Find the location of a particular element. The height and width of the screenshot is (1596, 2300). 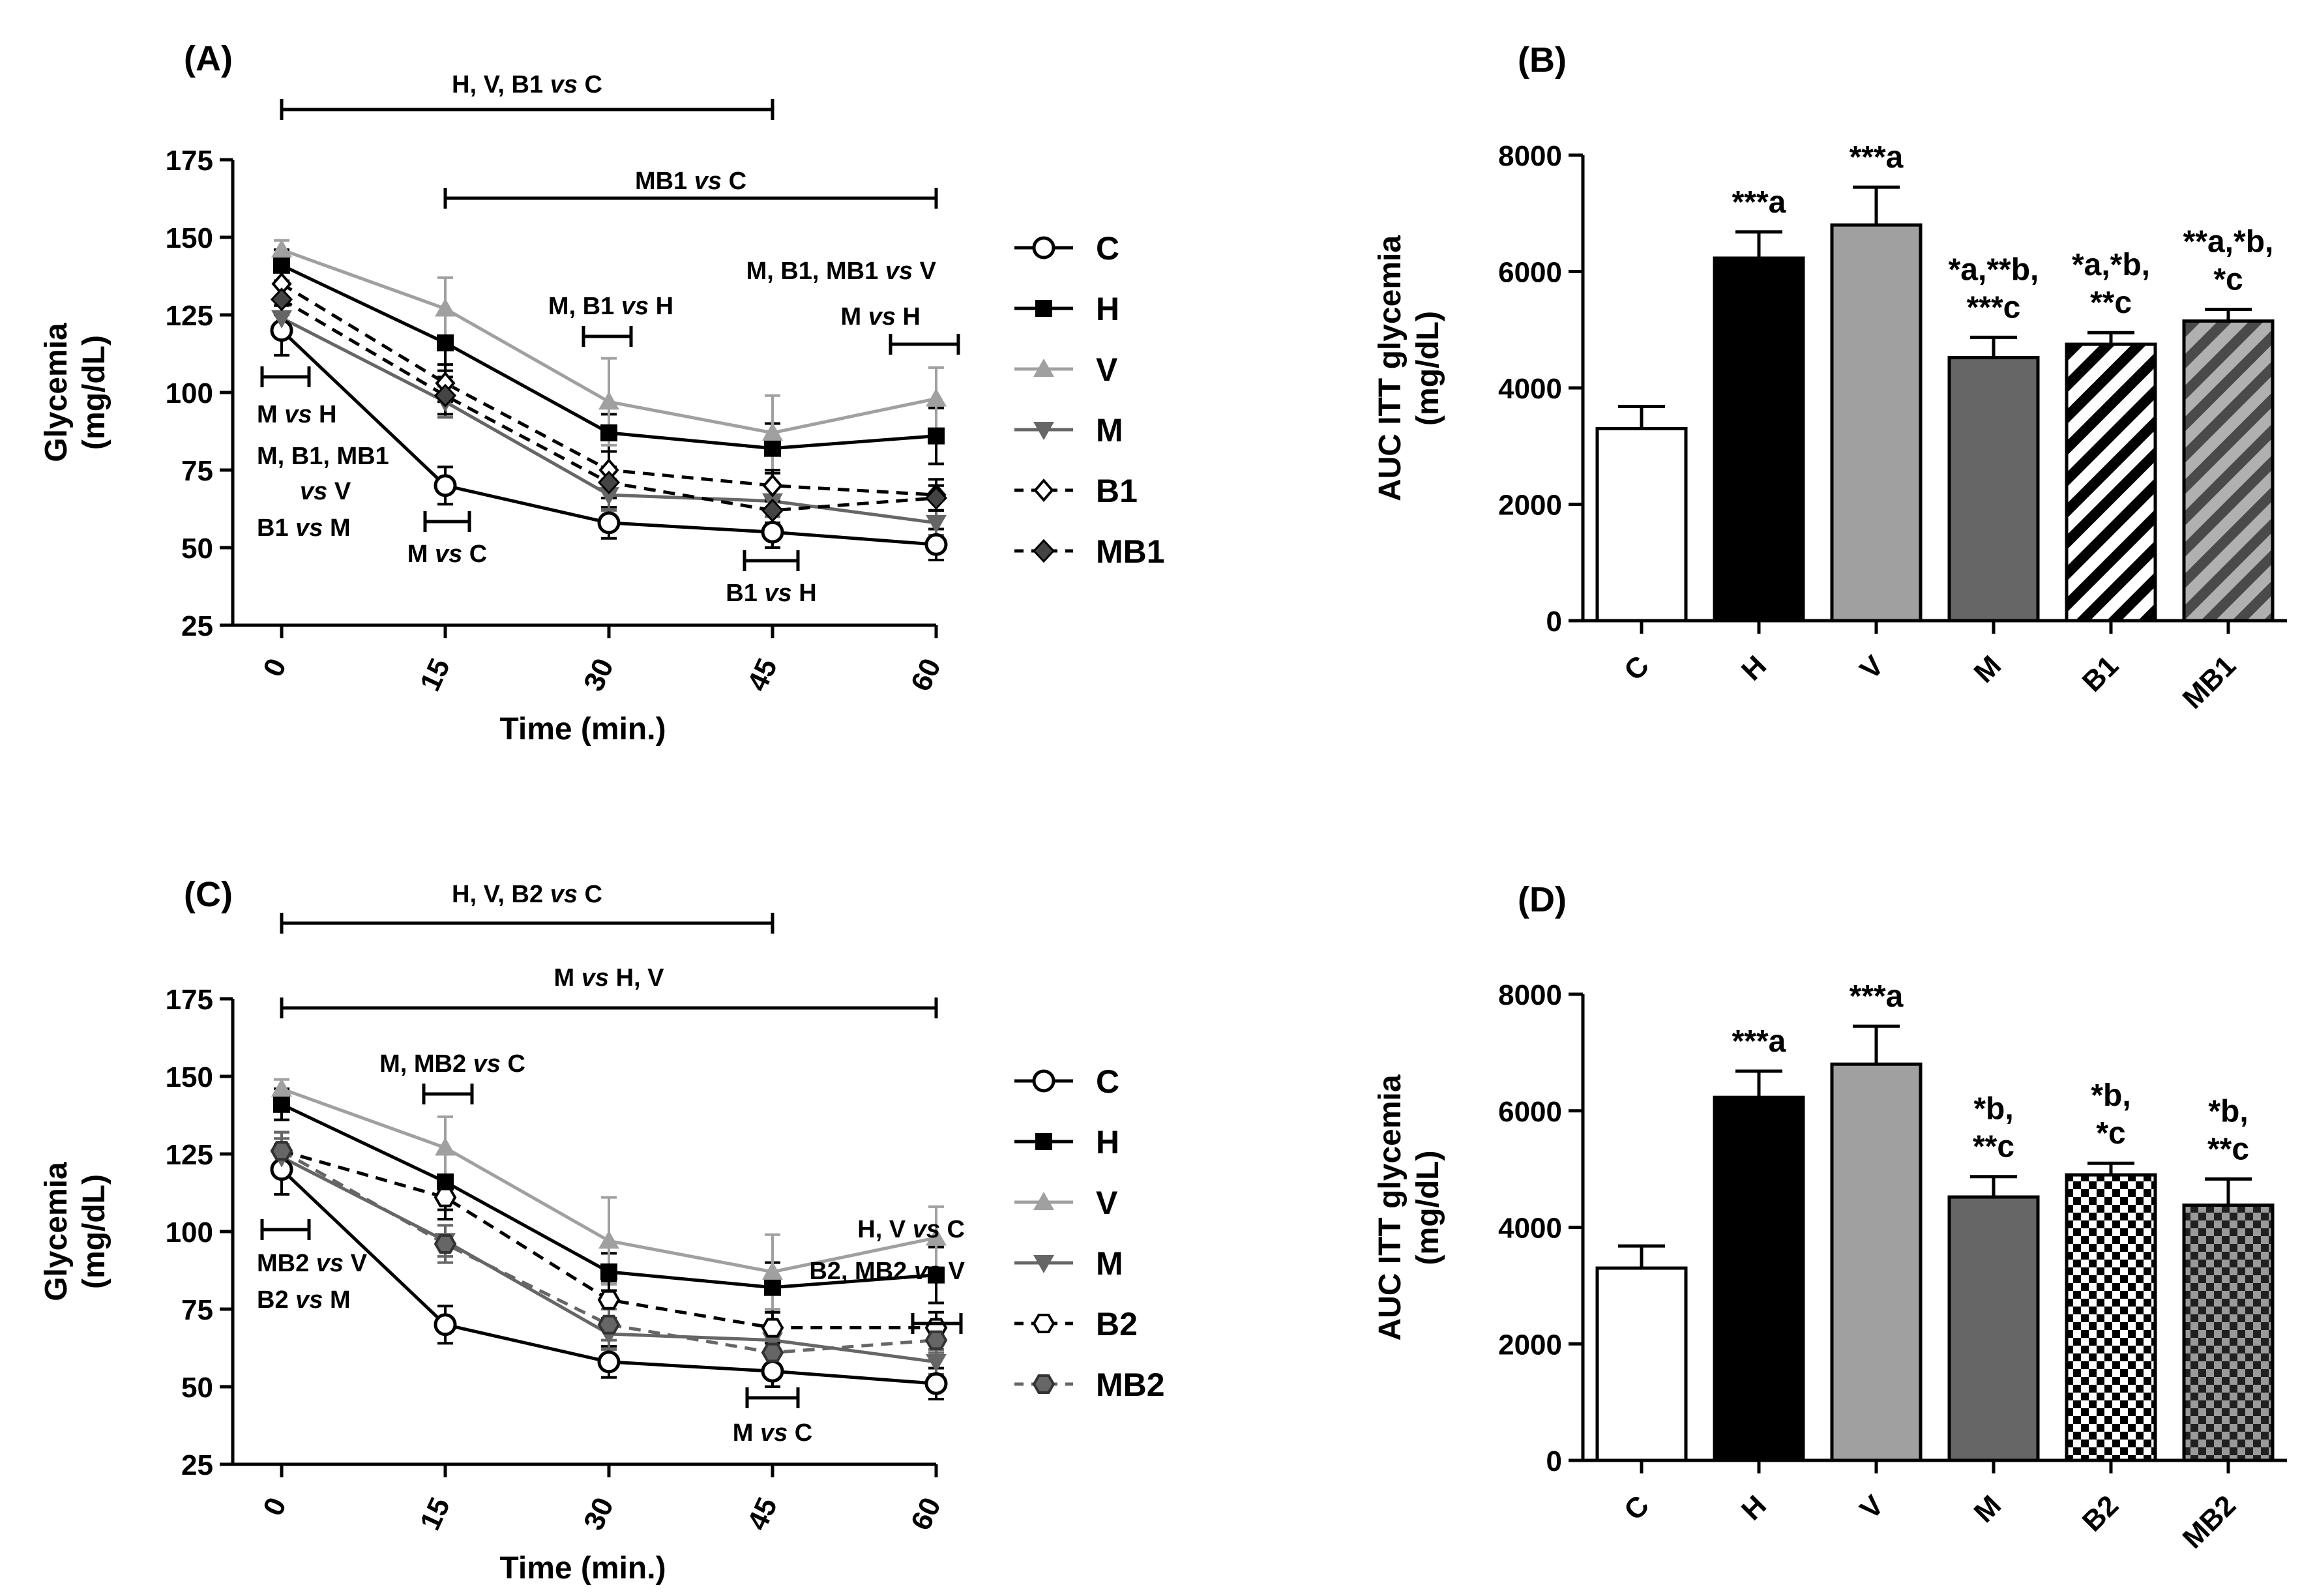

data-point-b2 is located at coordinates (609, 1300).